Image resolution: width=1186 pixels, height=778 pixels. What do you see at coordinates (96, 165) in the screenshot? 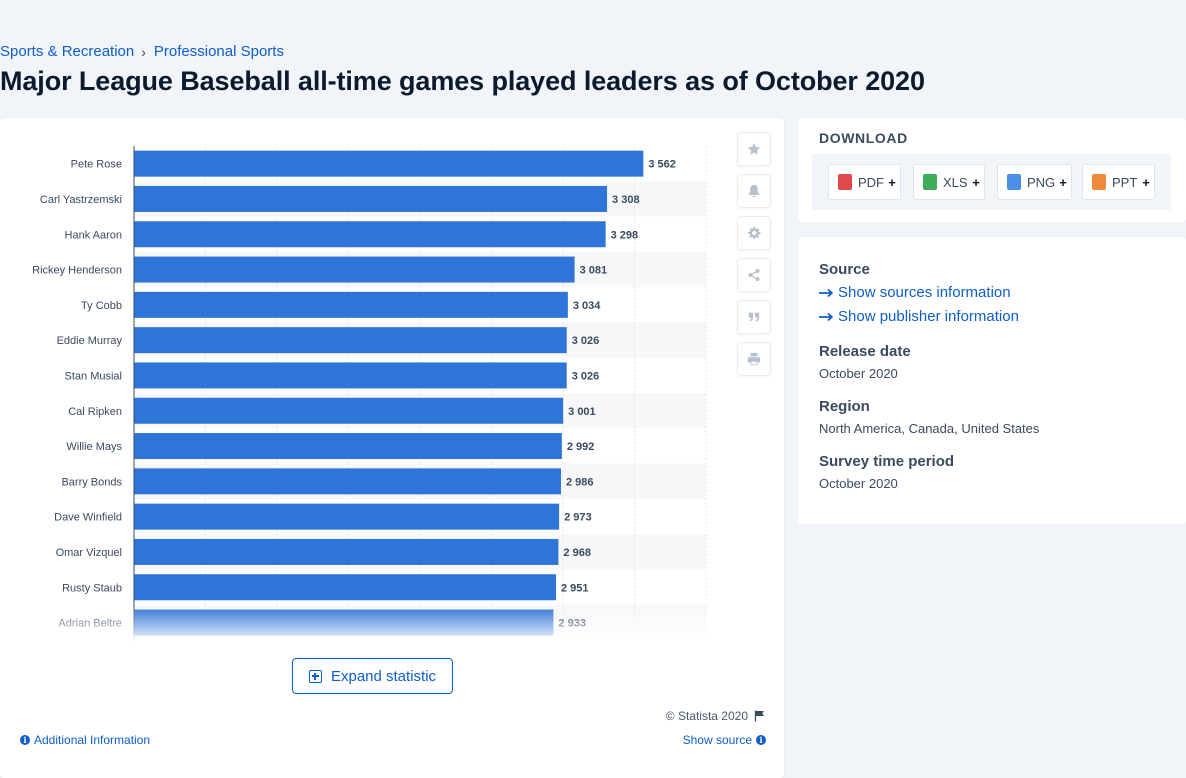
I see `category-label: Pete Rose` at bounding box center [96, 165].